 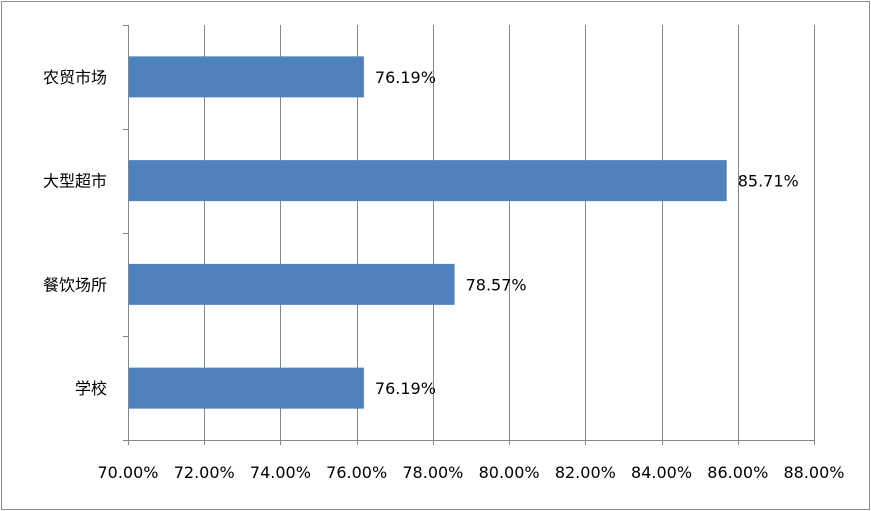 I want to click on x-tick-label: 88.00%, so click(x=813, y=472).